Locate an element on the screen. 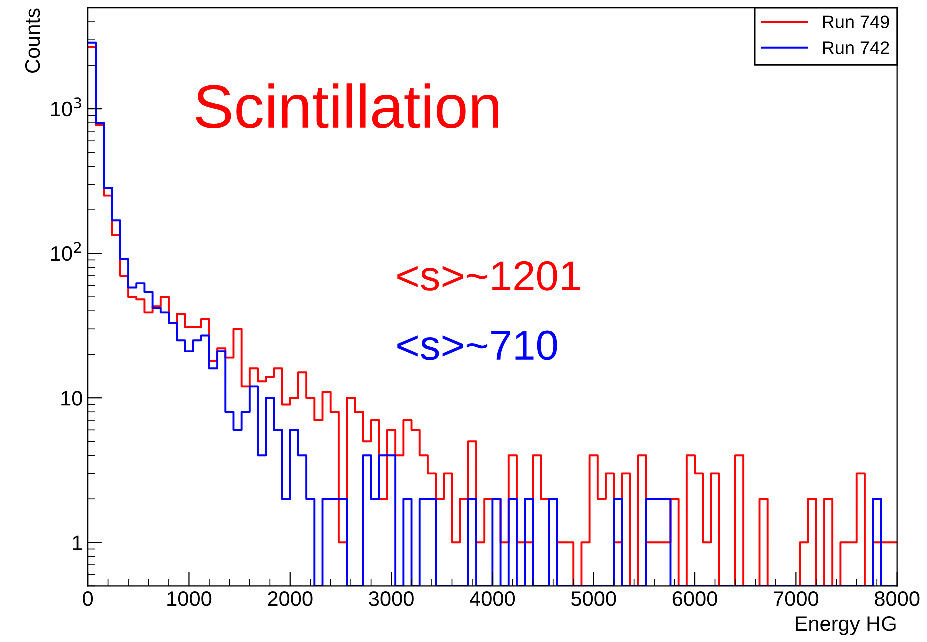 The height and width of the screenshot is (642, 927). x-tick-label: 5000 is located at coordinates (594, 599).